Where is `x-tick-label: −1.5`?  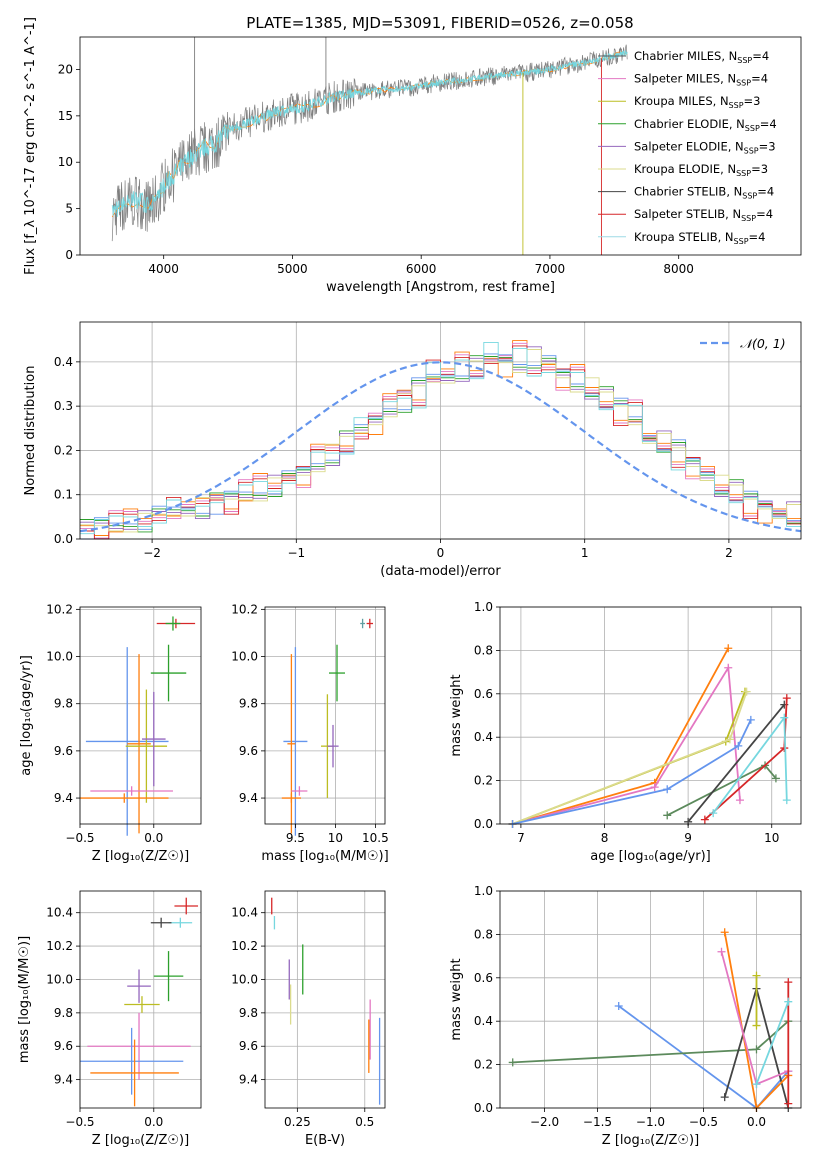 x-tick-label: −1.5 is located at coordinates (597, 1122).